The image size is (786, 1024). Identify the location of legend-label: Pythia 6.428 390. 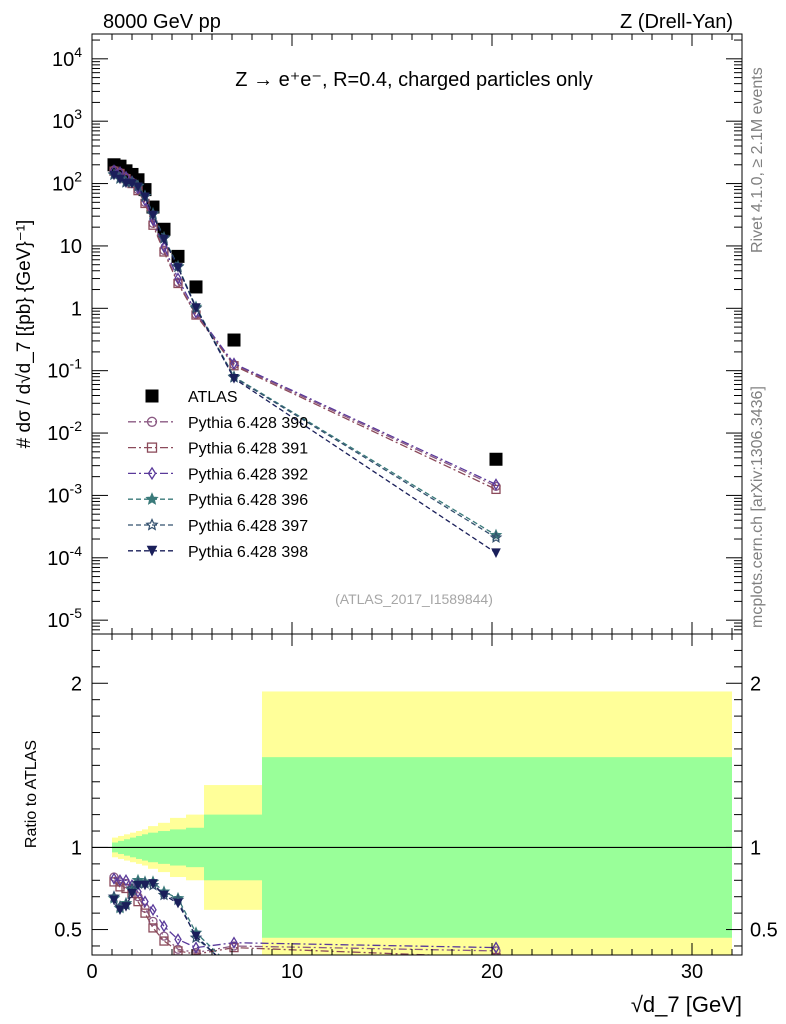
(248, 423).